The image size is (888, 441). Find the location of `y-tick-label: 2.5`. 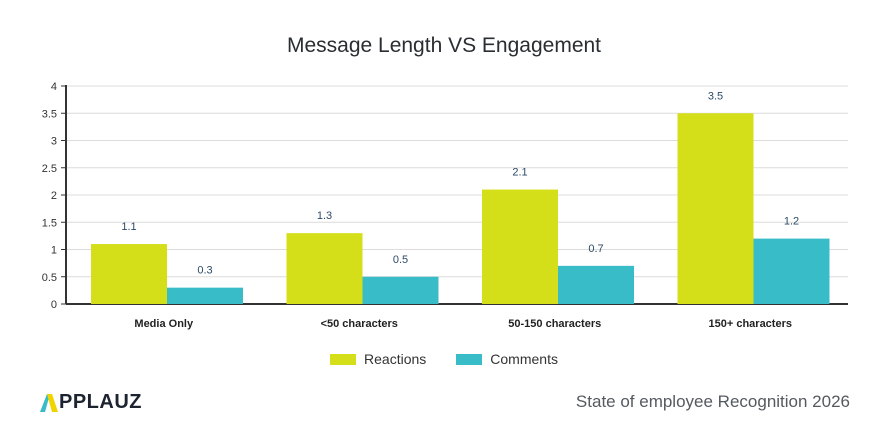

y-tick-label: 2.5 is located at coordinates (49, 169).